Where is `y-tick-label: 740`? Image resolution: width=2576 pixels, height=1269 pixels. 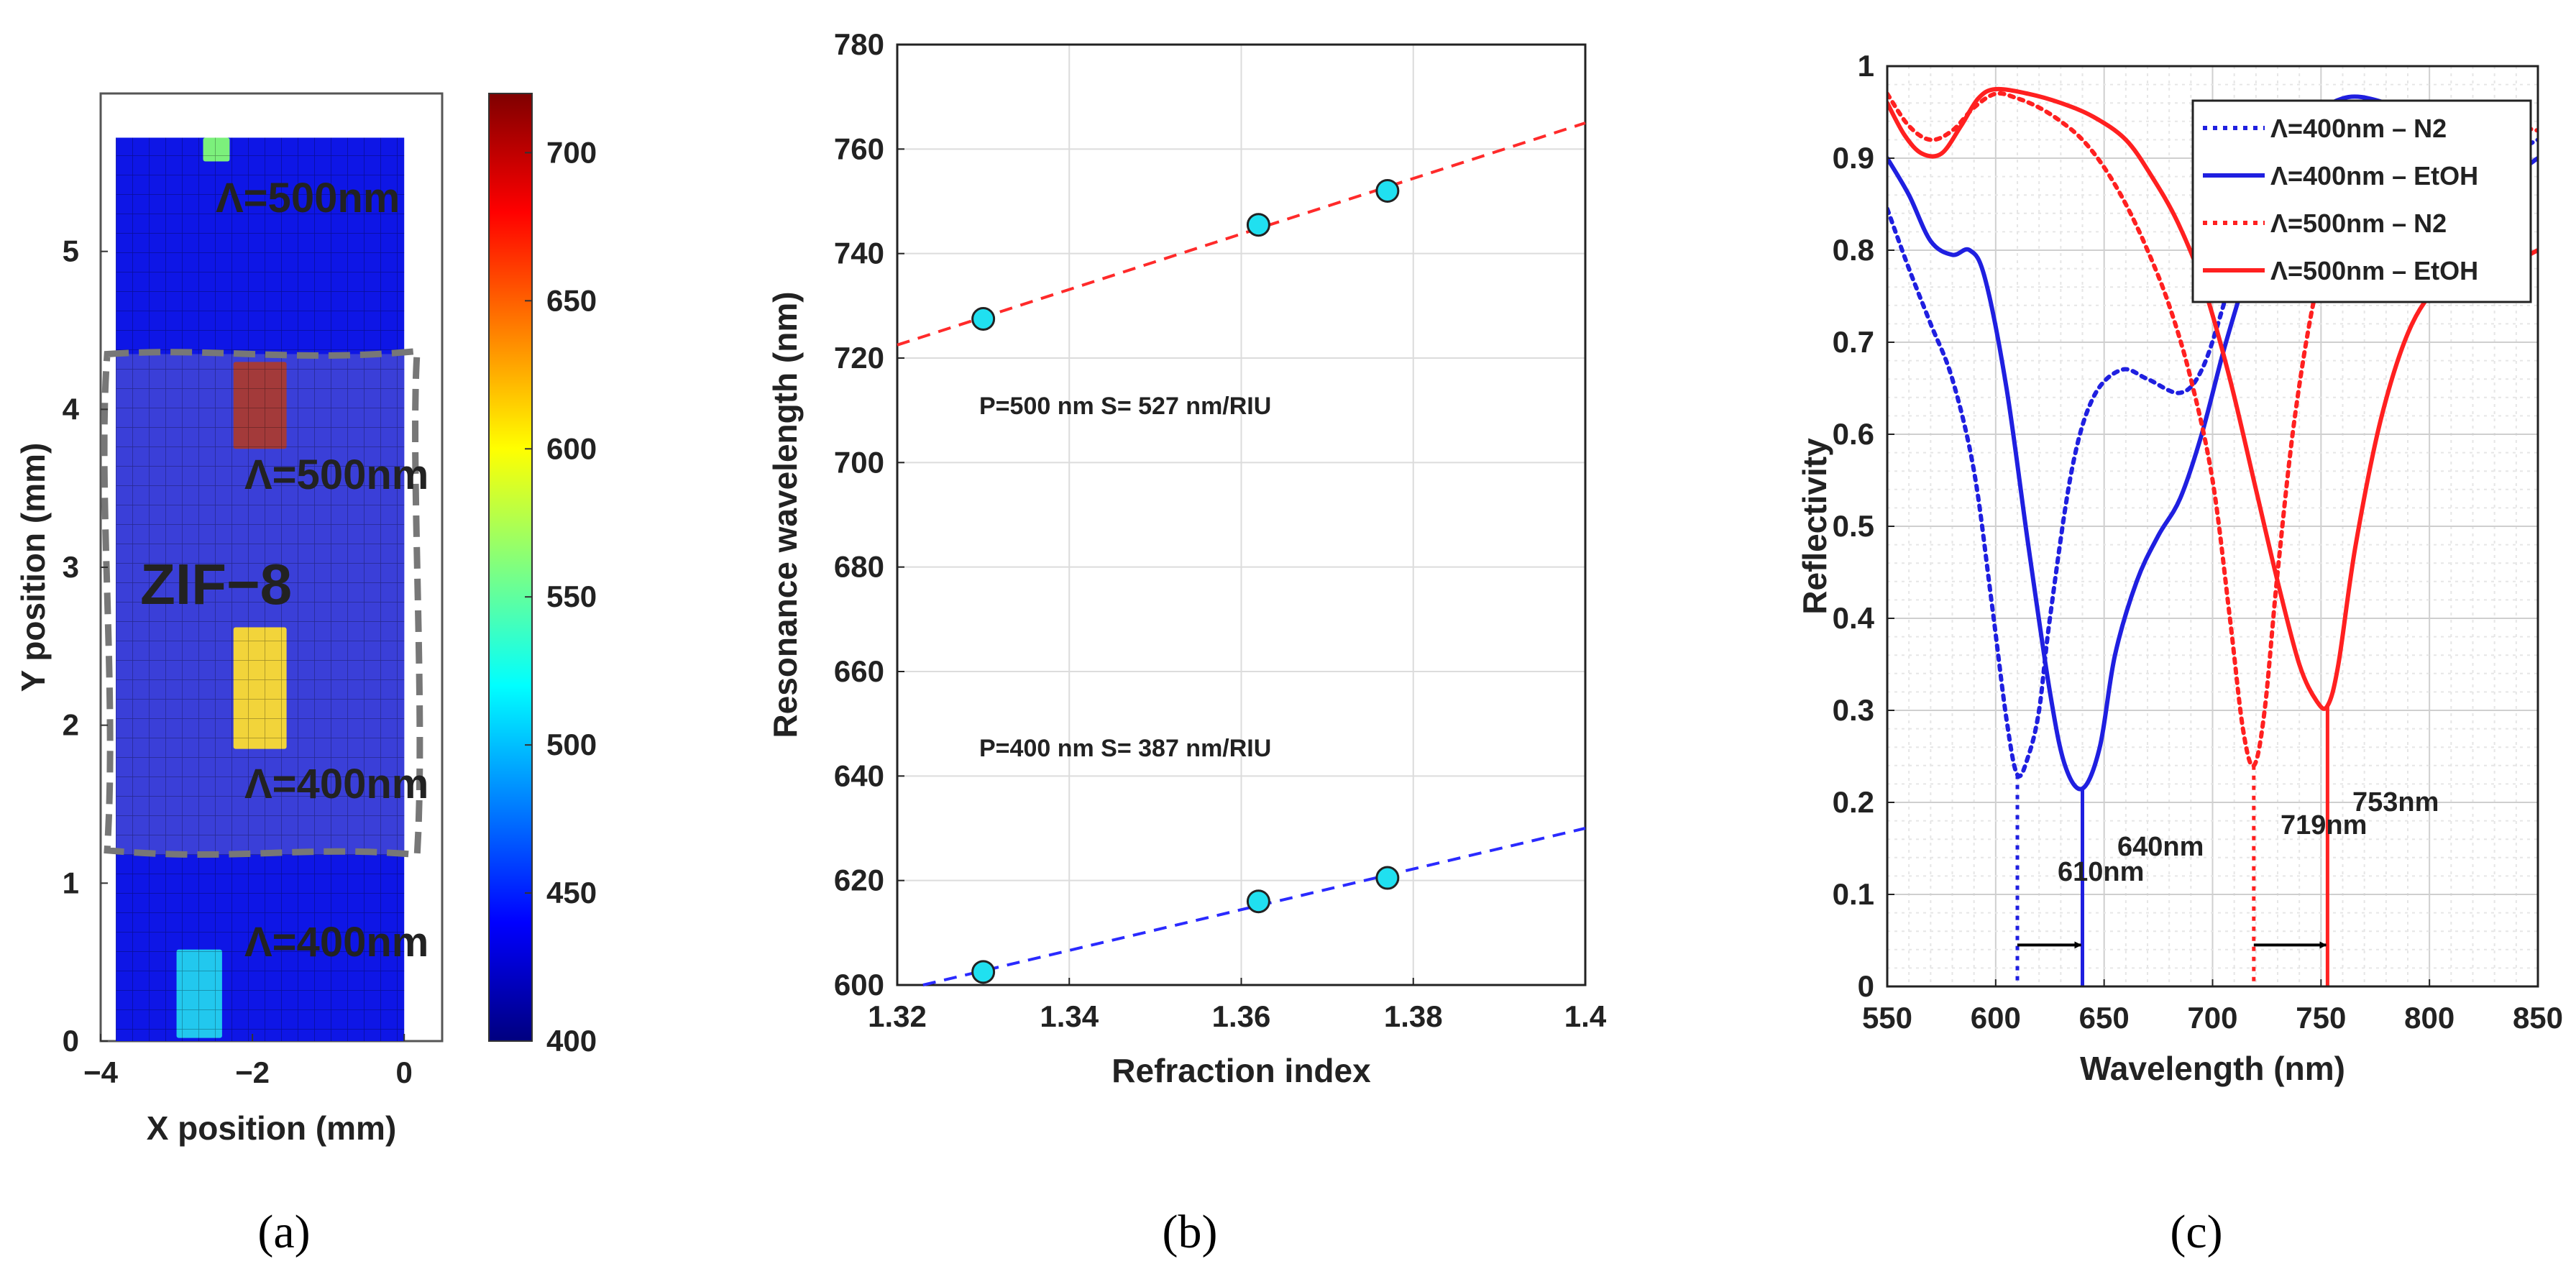 y-tick-label: 740 is located at coordinates (859, 253).